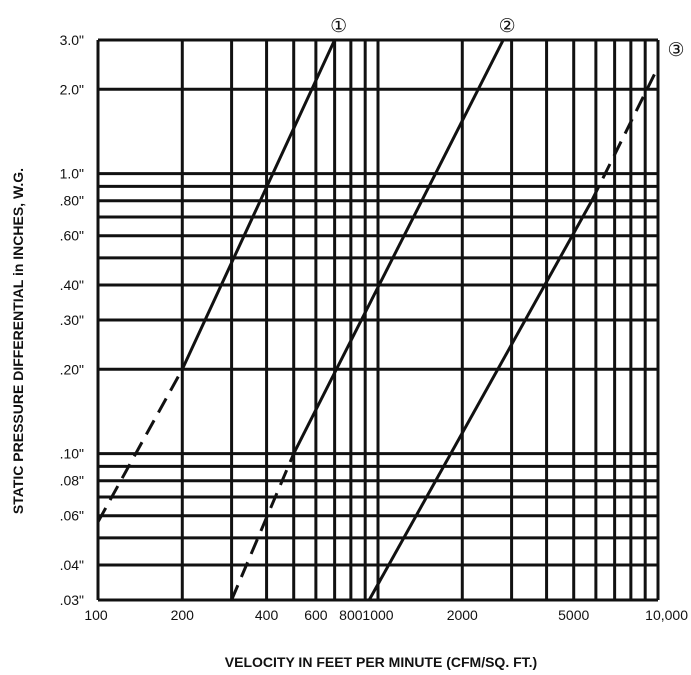 This screenshot has width=691, height=675. Describe the element at coordinates (96, 615) in the screenshot. I see `x-tick-label: 100` at that location.